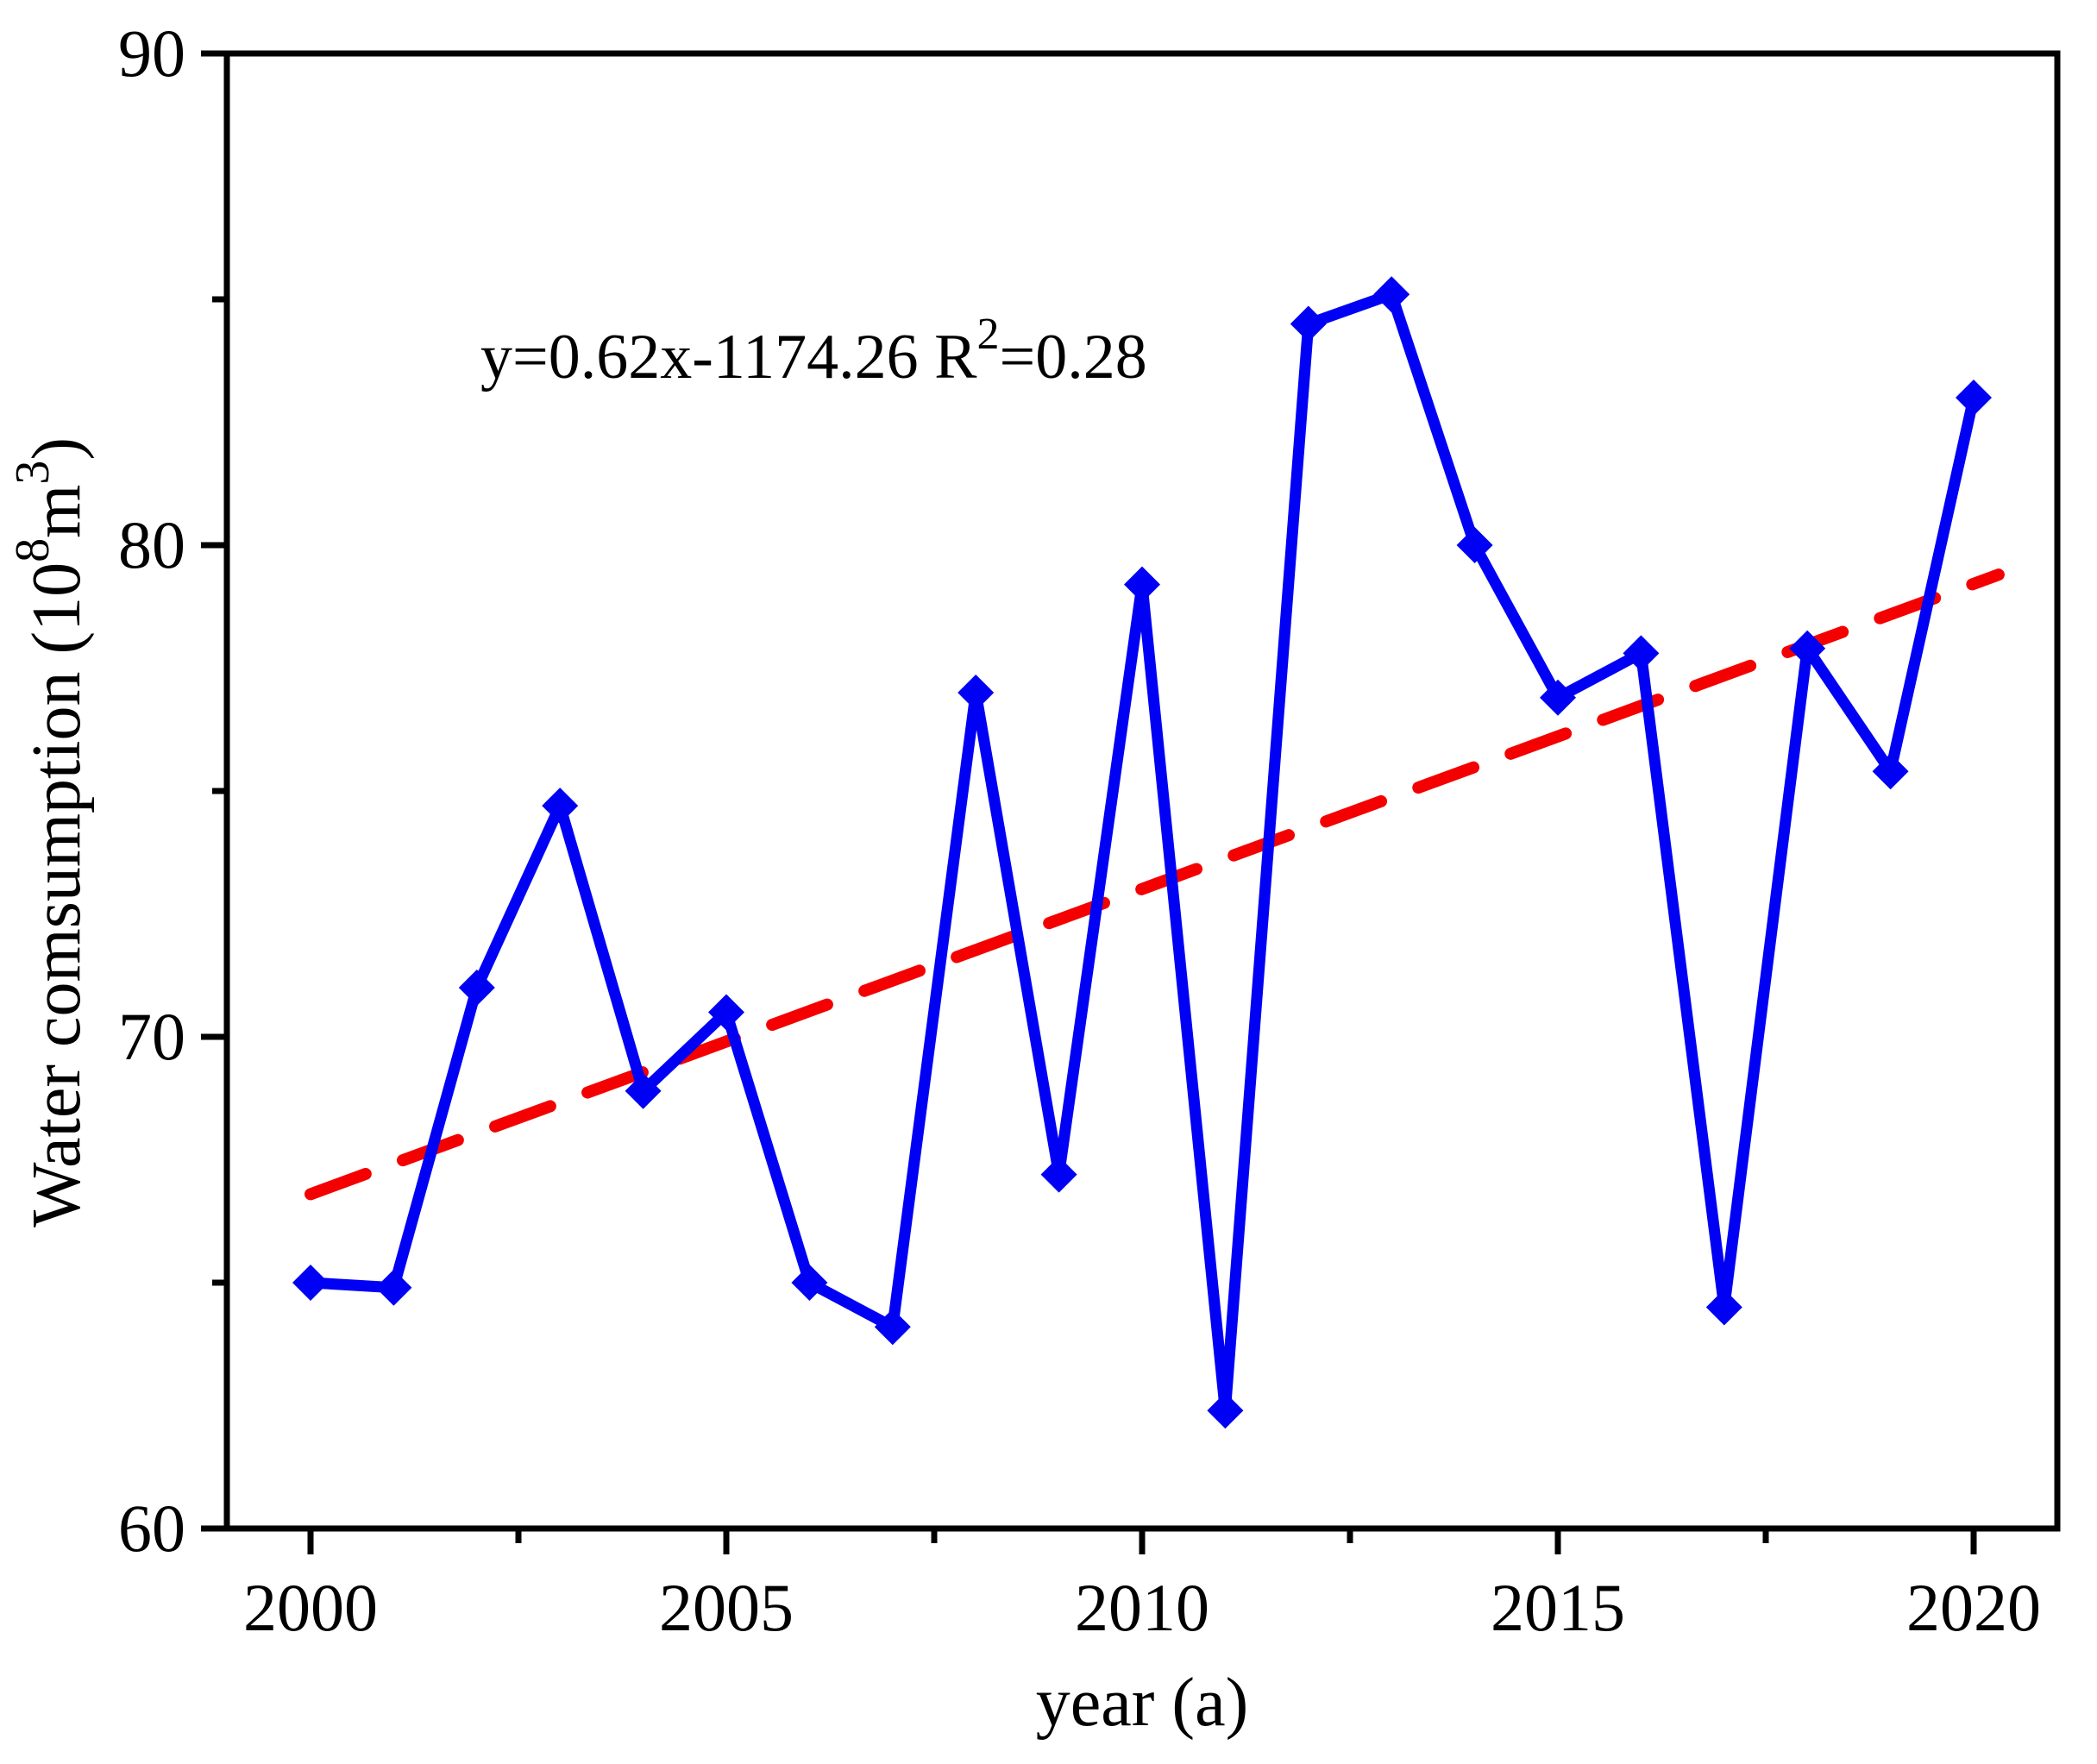 The width and height of the screenshot is (2097, 1764). What do you see at coordinates (726, 1607) in the screenshot?
I see `x-tick-label: 2005` at bounding box center [726, 1607].